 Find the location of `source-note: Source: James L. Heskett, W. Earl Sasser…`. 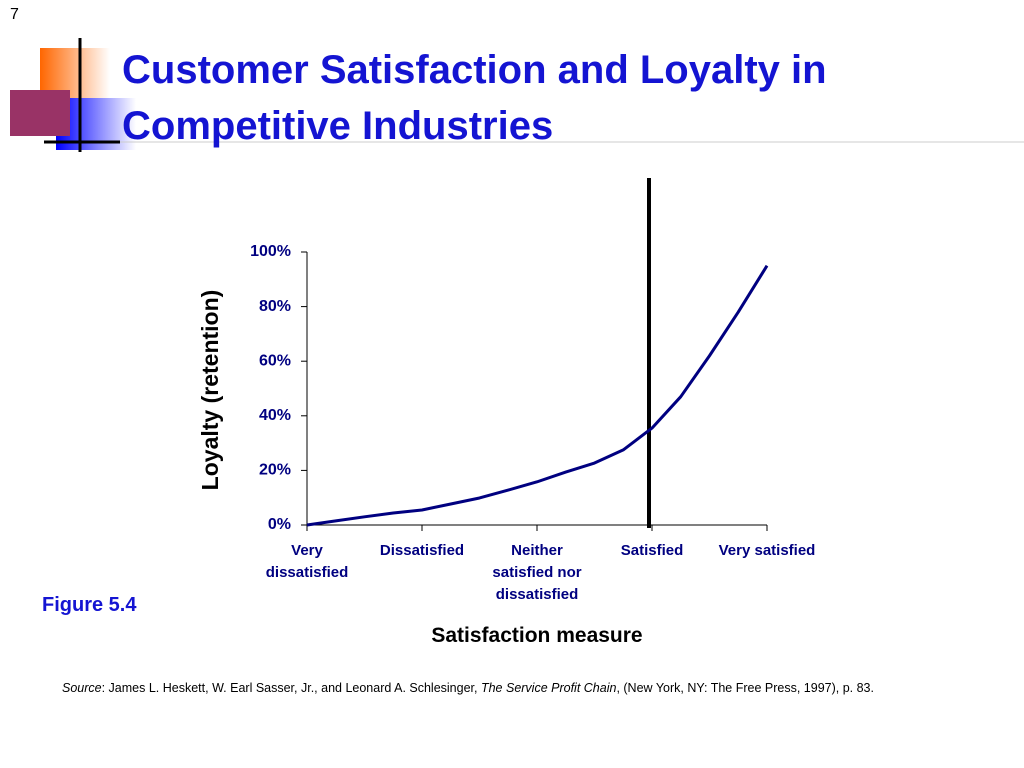

source-note: Source: James L. Heskett, W. Earl Sasser… is located at coordinates (468, 688).